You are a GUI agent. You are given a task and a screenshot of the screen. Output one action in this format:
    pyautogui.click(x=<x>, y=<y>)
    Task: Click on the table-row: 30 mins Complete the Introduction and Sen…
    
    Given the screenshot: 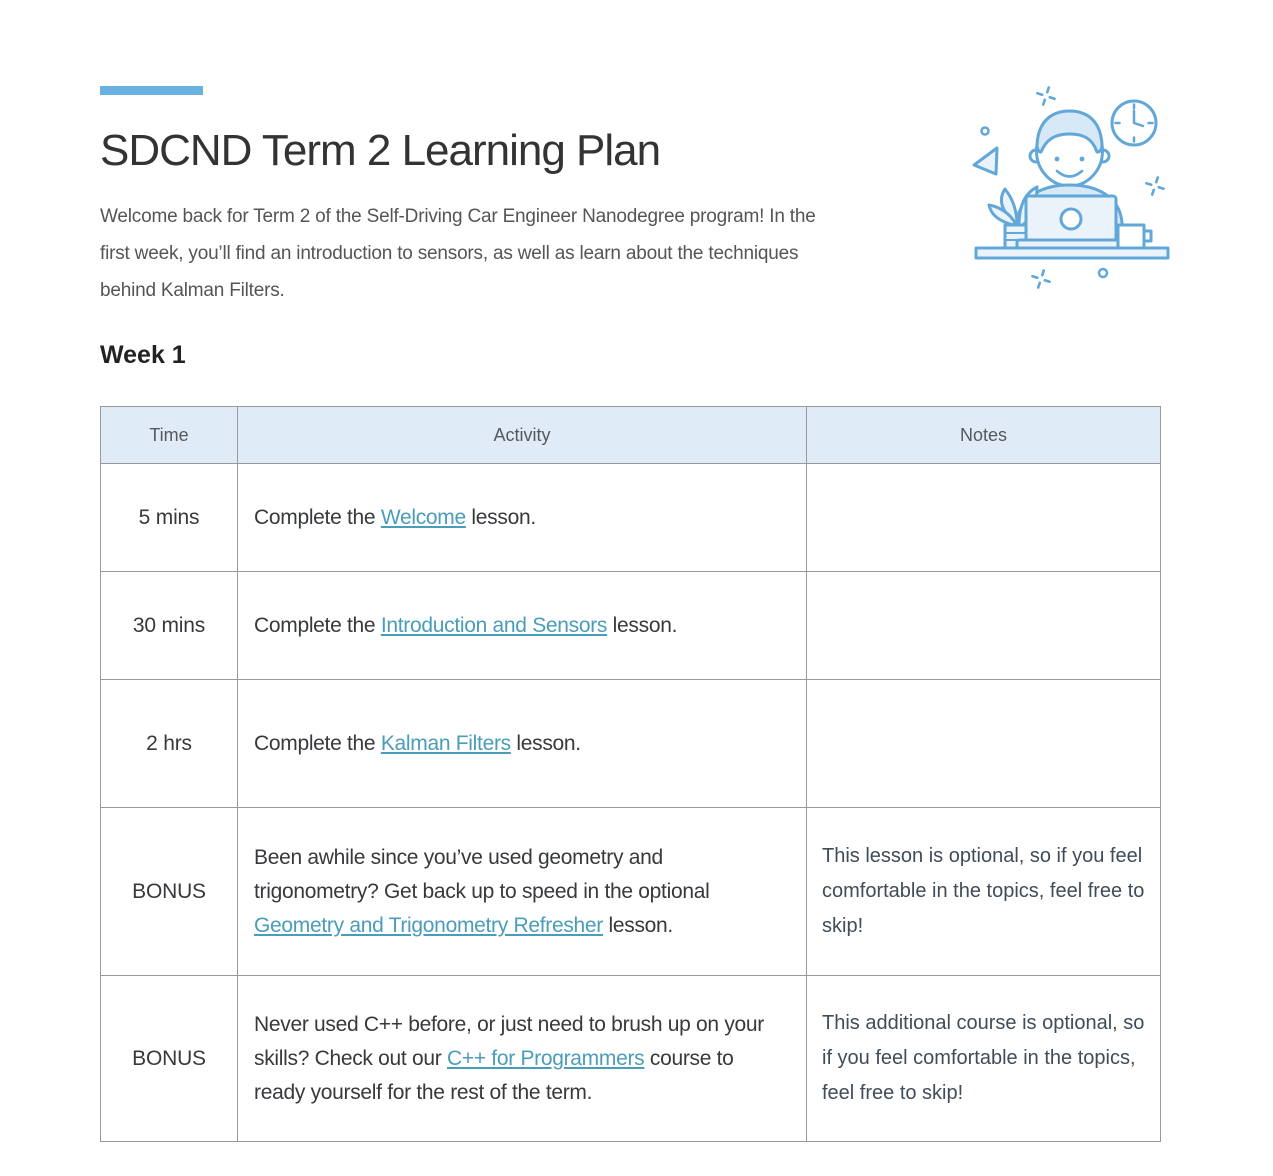 What is the action you would take?
    pyautogui.click(x=630, y=625)
    